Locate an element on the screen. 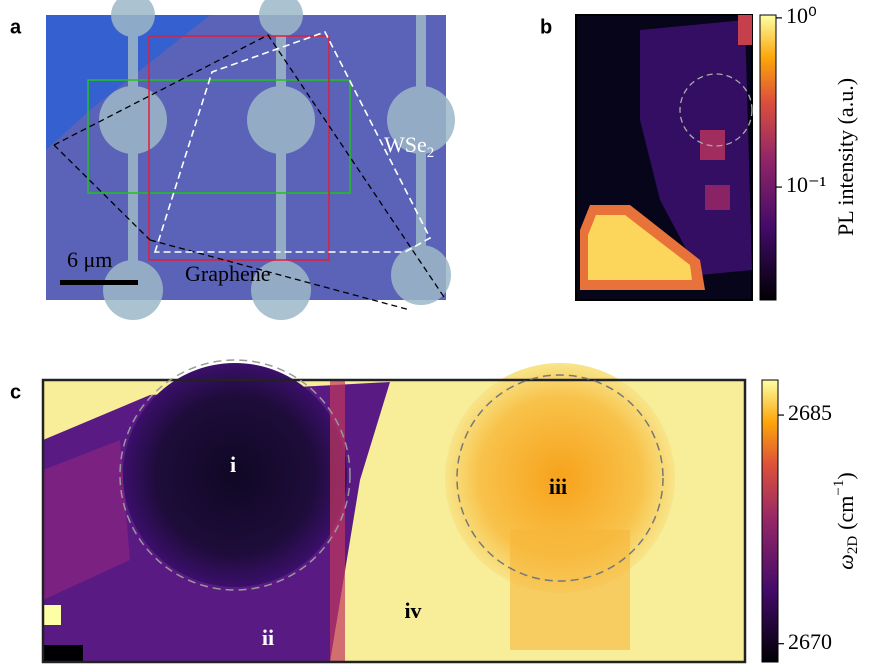  pl-map is located at coordinates (664, 157).